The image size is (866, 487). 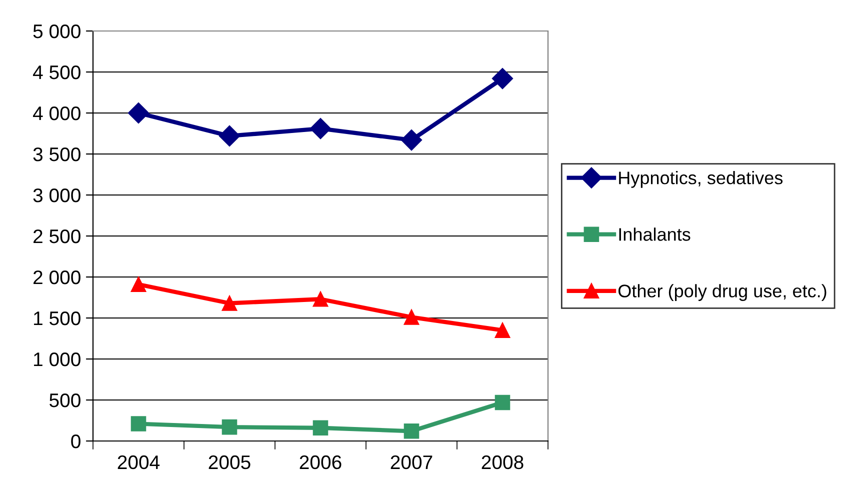 I want to click on y-tick-label: 4 000, so click(x=56, y=113).